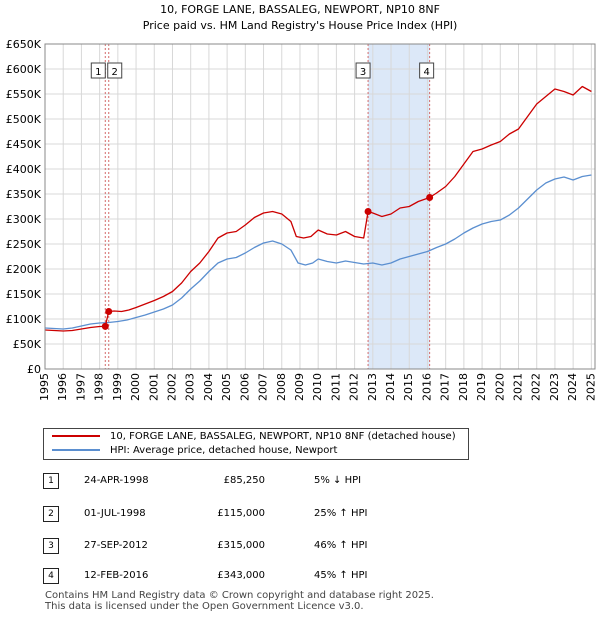 The width and height of the screenshot is (600, 620). What do you see at coordinates (299, 387) in the screenshot?
I see `x-tick-label: 2009` at bounding box center [299, 387].